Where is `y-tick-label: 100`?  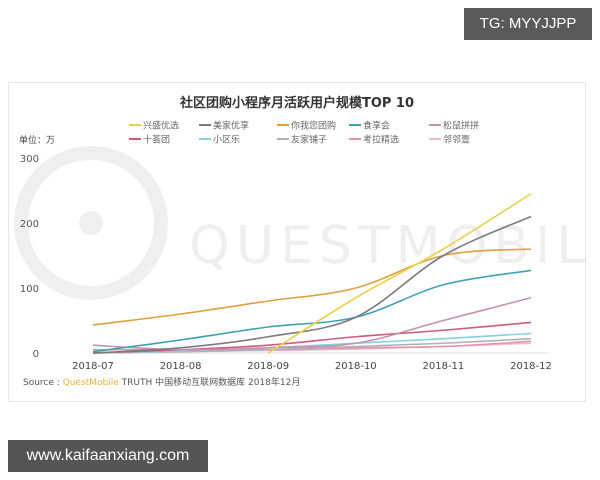
y-tick-label: 100 is located at coordinates (29, 289).